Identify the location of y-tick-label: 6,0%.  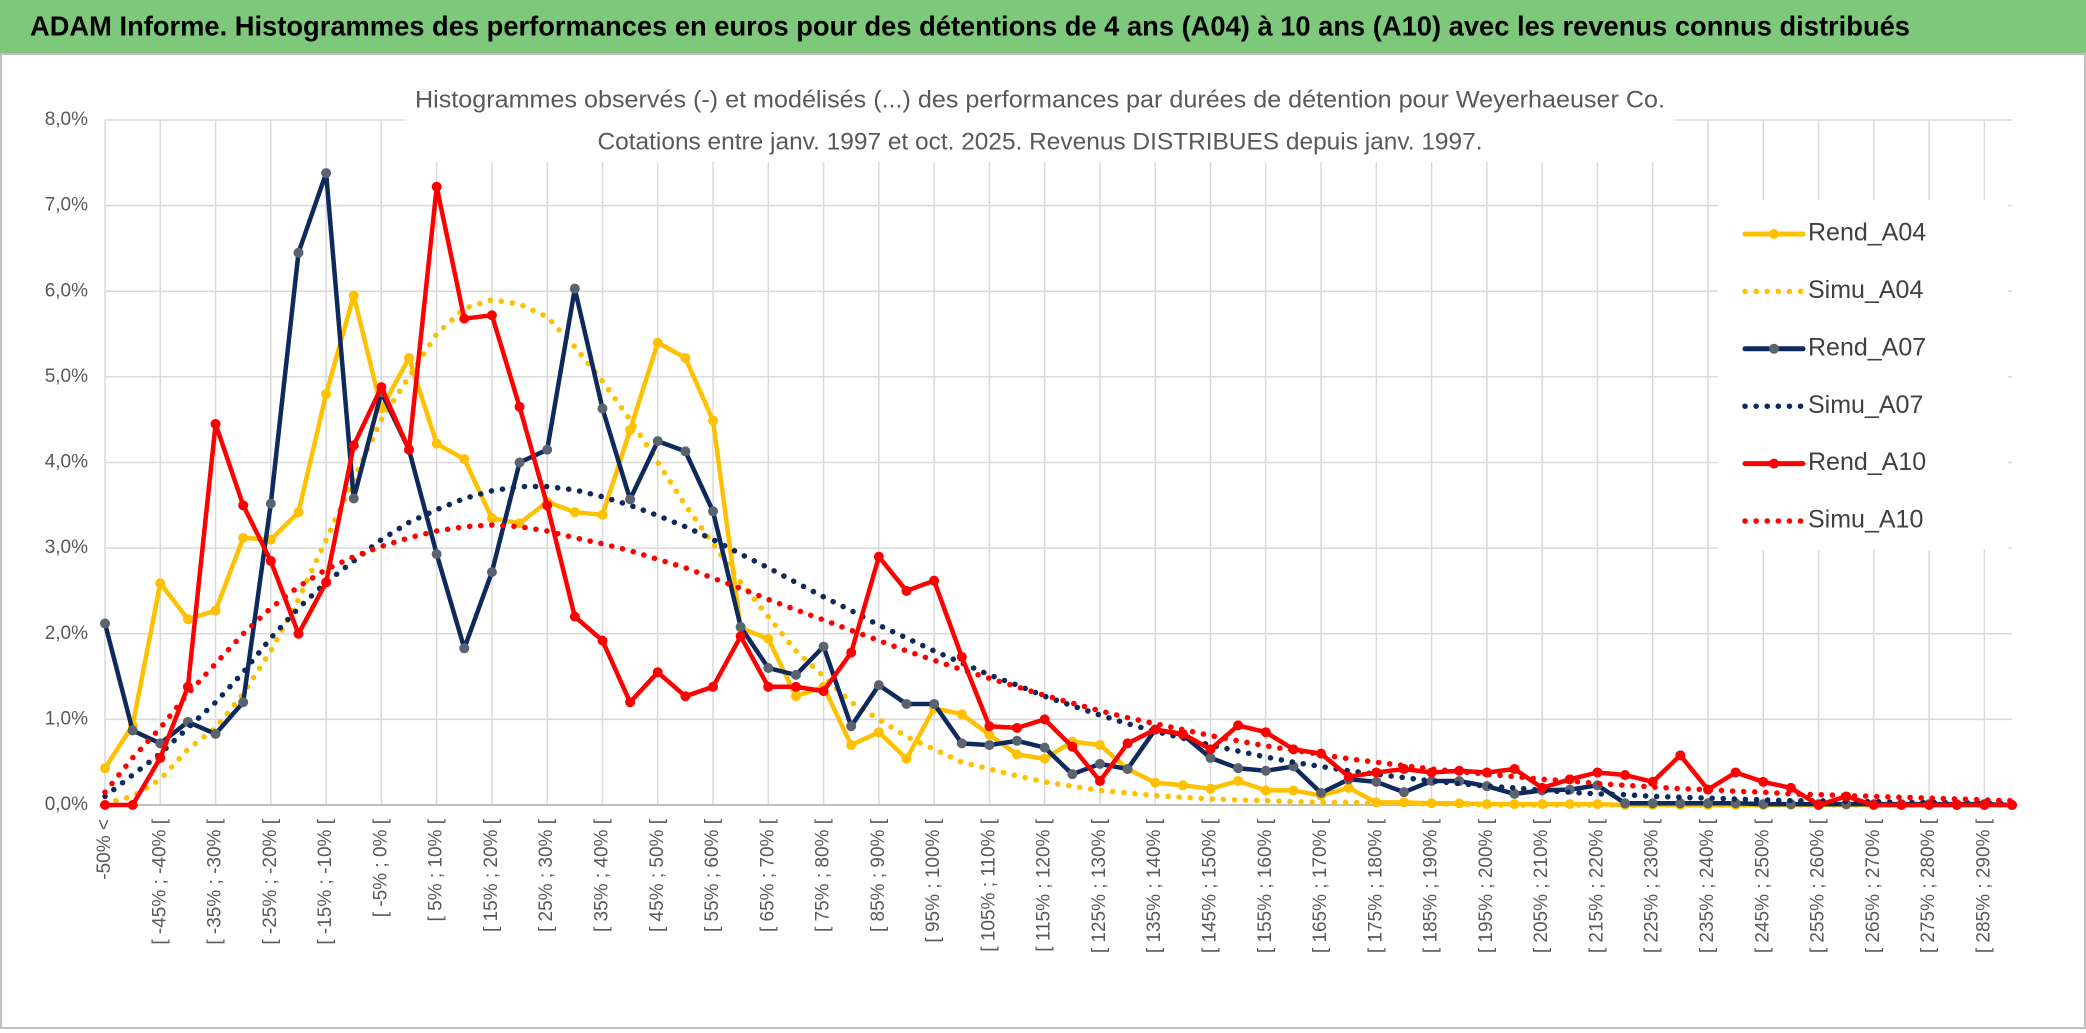
(66, 290).